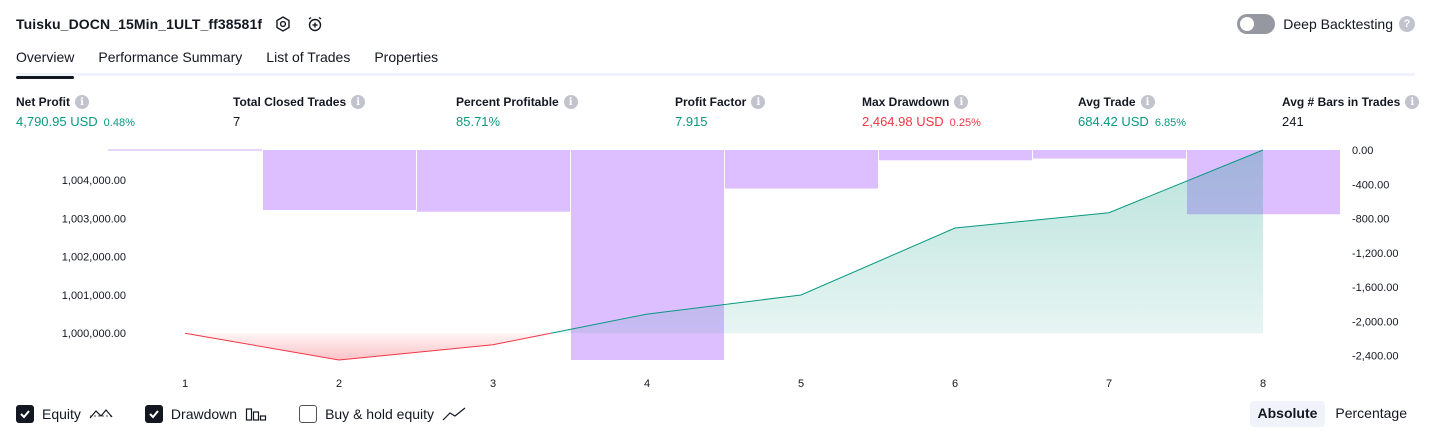  What do you see at coordinates (406, 57) in the screenshot?
I see `tab-properties: Properties` at bounding box center [406, 57].